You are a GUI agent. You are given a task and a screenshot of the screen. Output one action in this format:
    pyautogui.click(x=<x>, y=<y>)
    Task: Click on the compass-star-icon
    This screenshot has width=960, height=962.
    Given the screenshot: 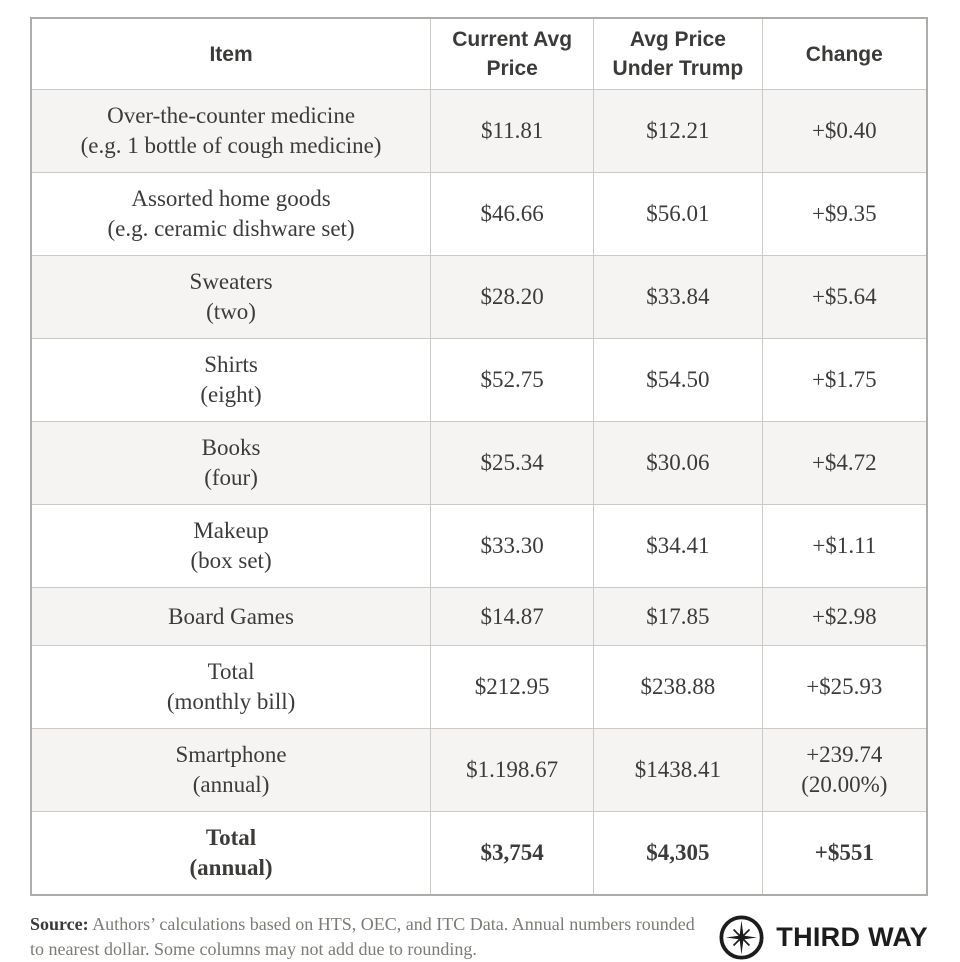 What is the action you would take?
    pyautogui.click(x=741, y=937)
    